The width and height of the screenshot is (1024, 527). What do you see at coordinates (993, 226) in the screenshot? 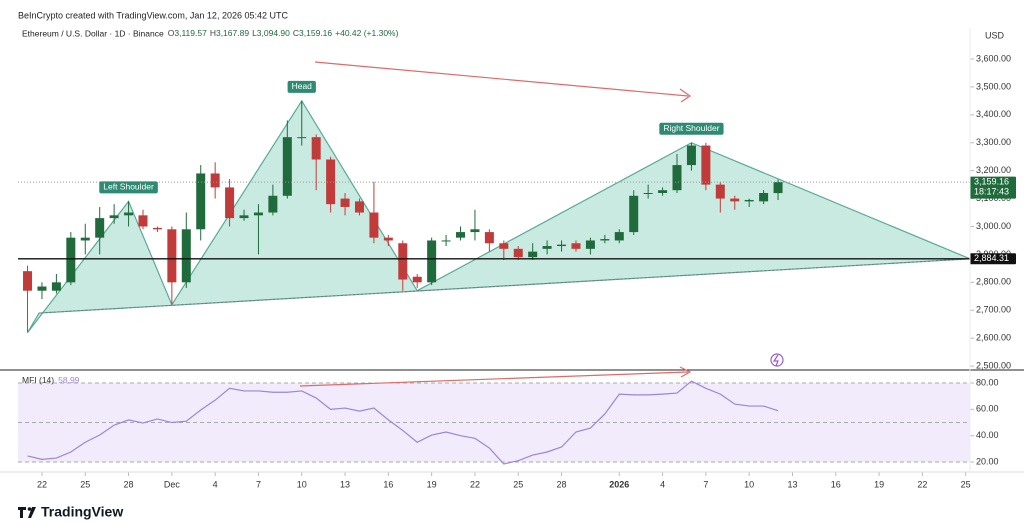
I see `y-tick-label: 3,000.00` at bounding box center [993, 226].